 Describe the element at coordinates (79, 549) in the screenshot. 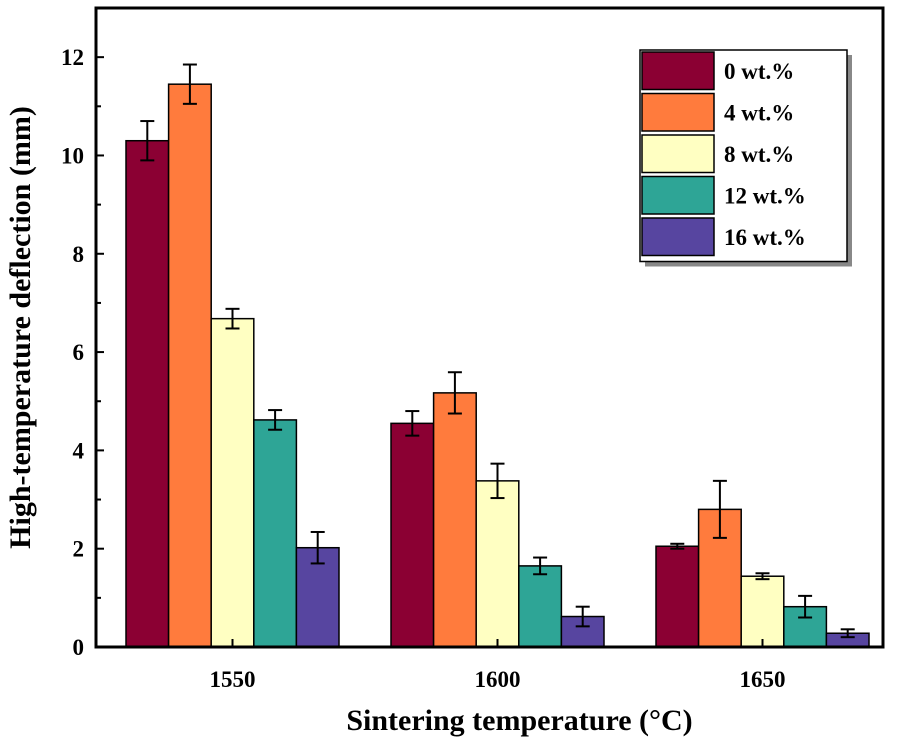

I see `y-tick-label: 2` at that location.